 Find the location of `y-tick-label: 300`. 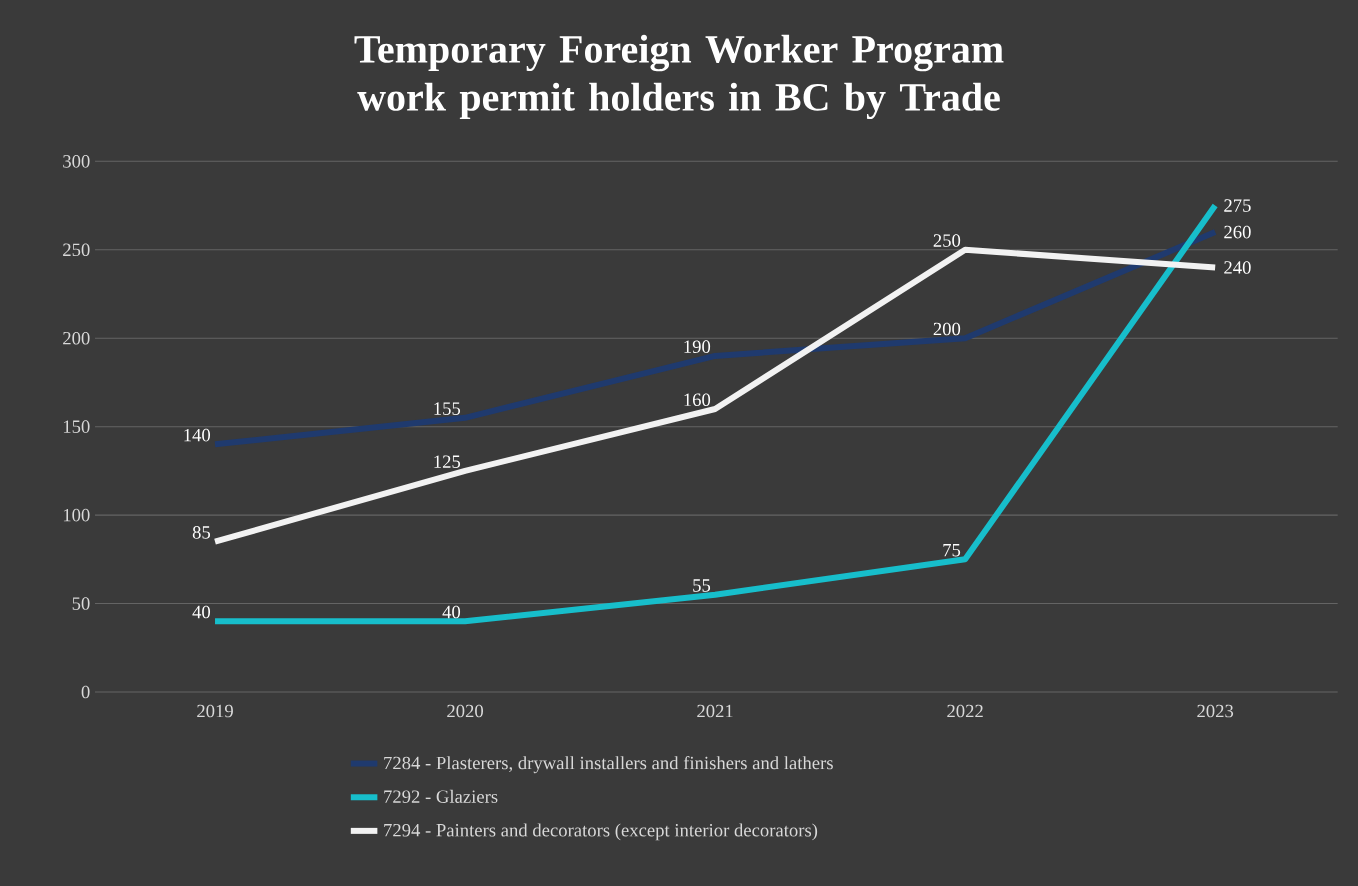

y-tick-label: 300 is located at coordinates (76, 161).